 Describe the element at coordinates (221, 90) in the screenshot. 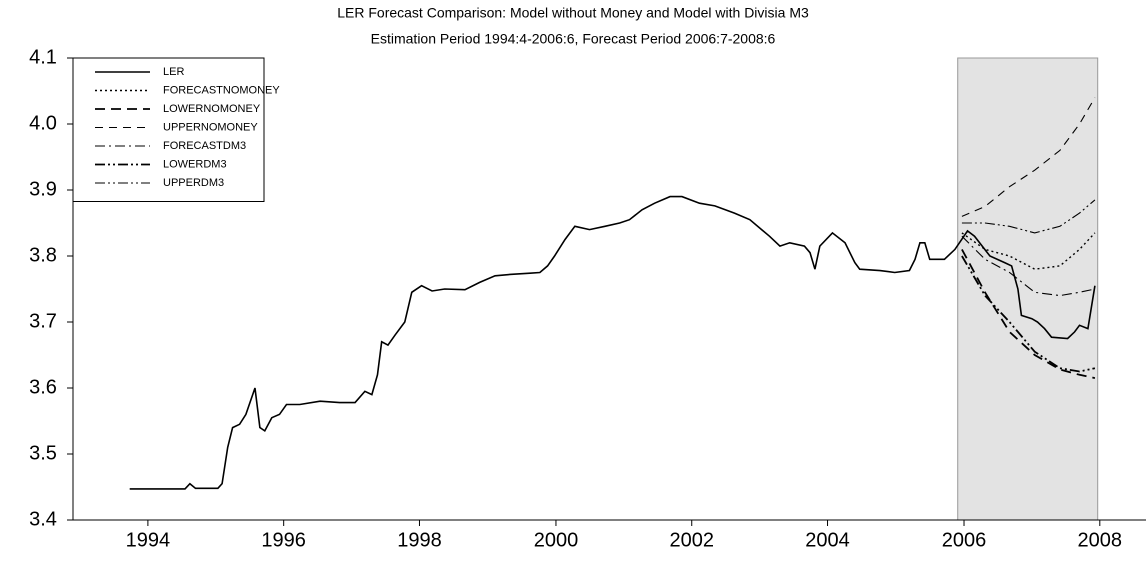

I see `legend-label: FORECASTNOMONEY` at that location.